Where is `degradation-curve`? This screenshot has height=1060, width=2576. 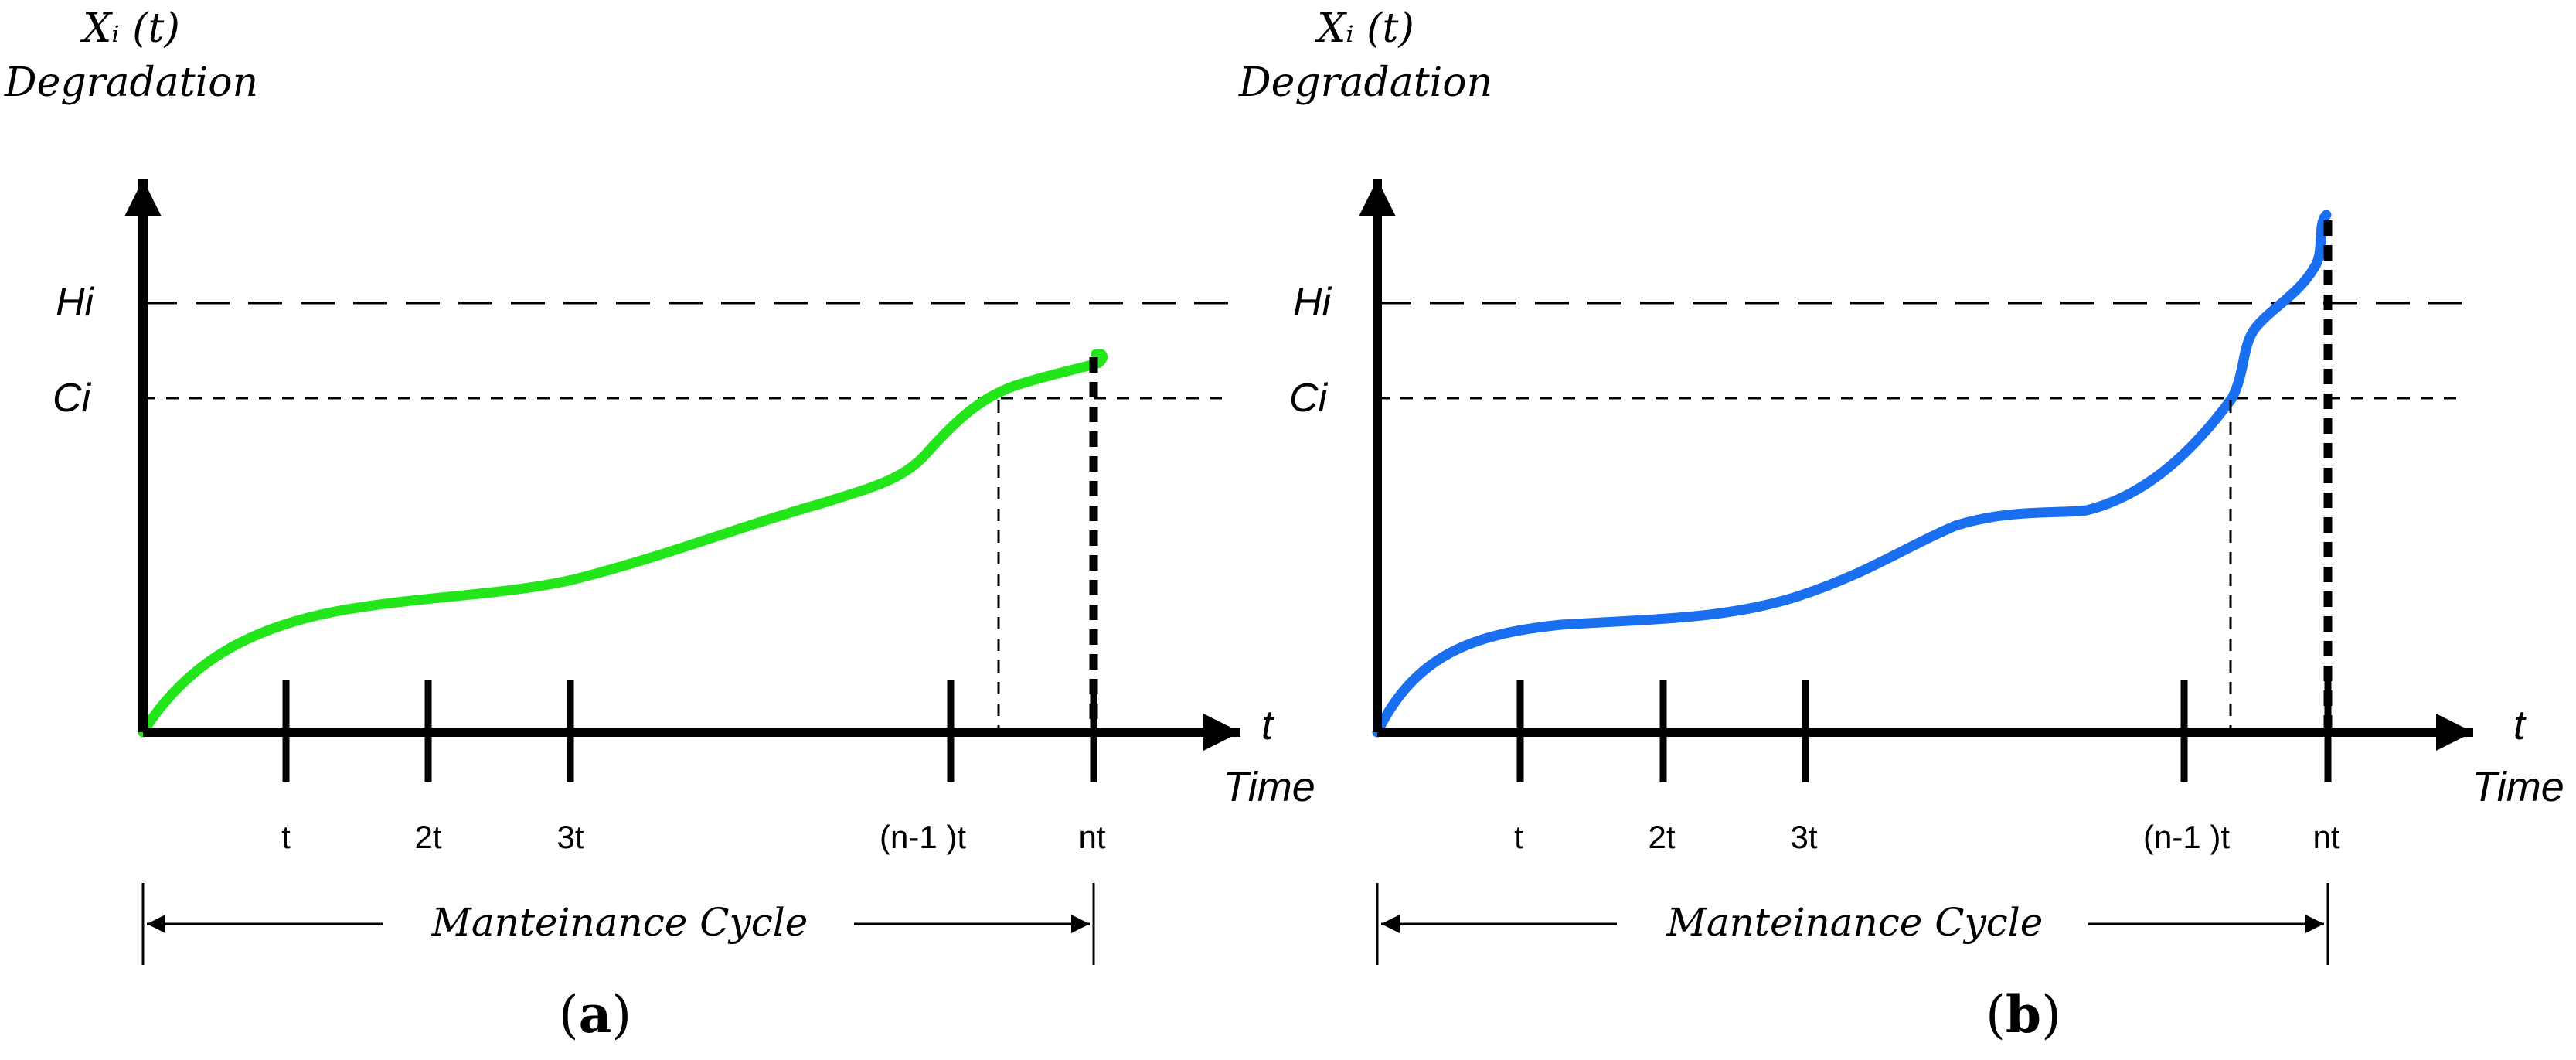 degradation-curve is located at coordinates (623, 543).